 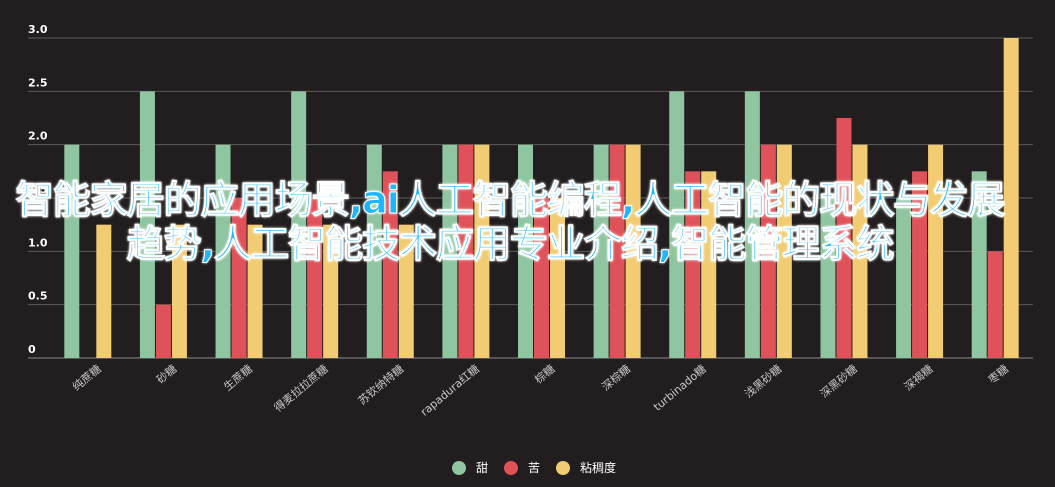 What do you see at coordinates (390, 264) in the screenshot?
I see `bar-苦-苏钦纳特糖` at bounding box center [390, 264].